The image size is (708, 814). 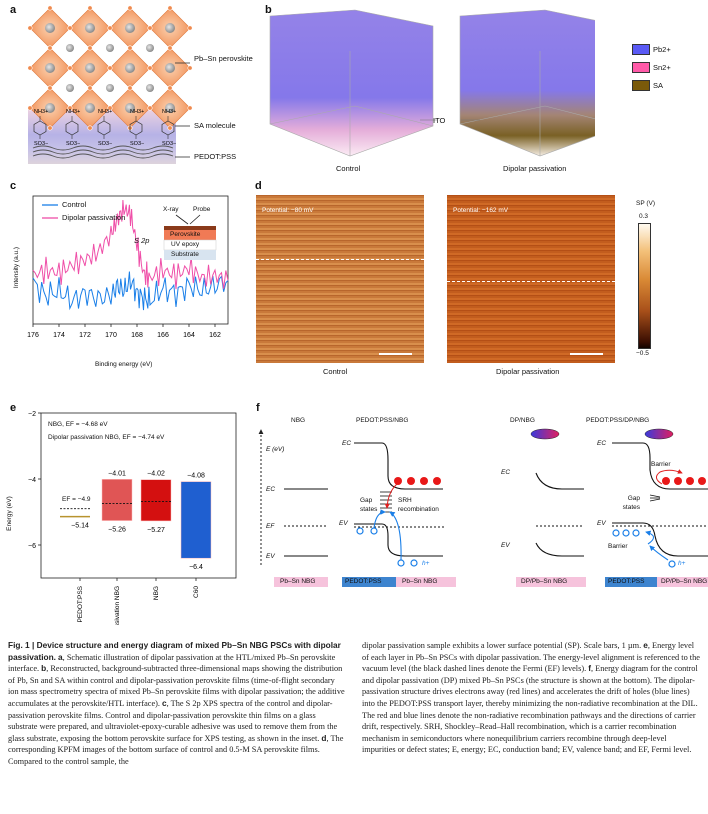 What do you see at coordinates (382, 420) in the screenshot?
I see `diagram-title-pedot-nbg: PEDOT:PSS/NBG` at bounding box center [382, 420].